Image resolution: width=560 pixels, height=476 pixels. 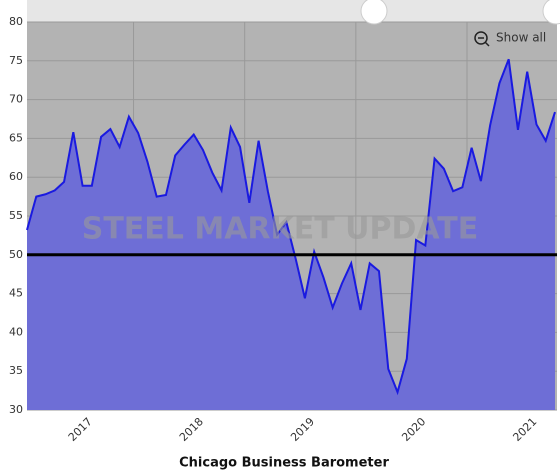 I want to click on y-tick-label: 60, so click(x=16, y=176).